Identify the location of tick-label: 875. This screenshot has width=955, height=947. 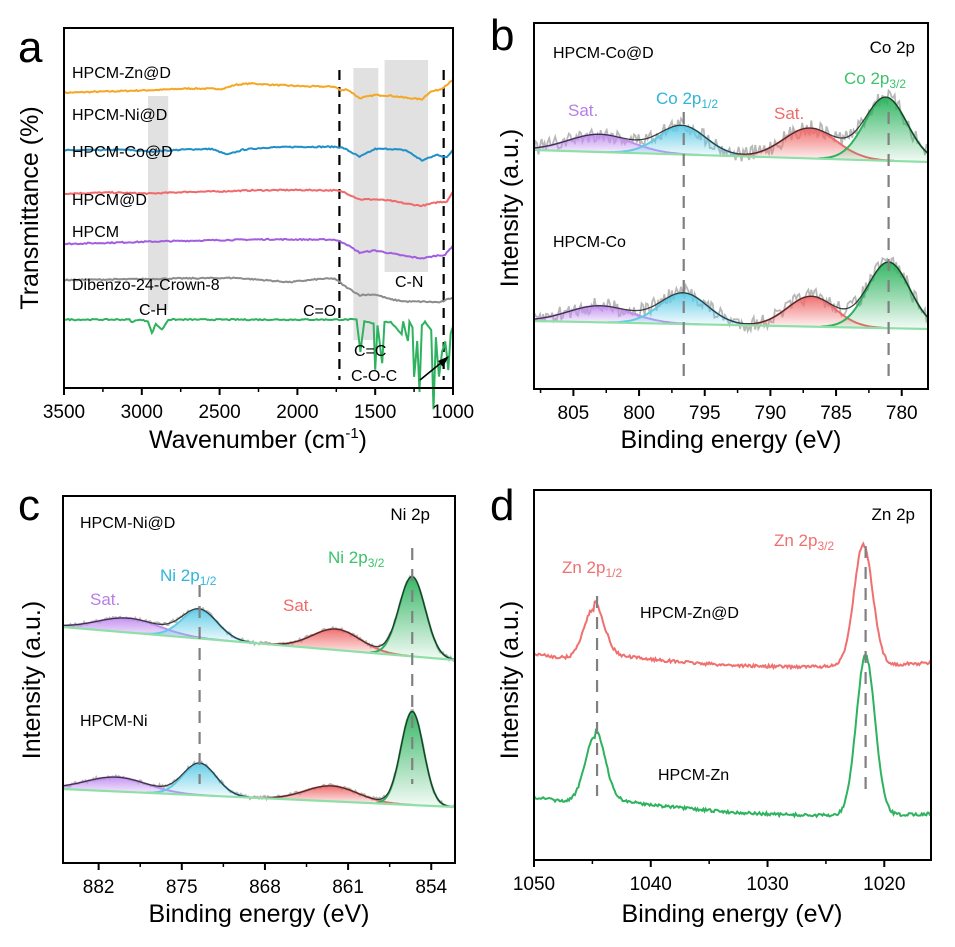
(182, 887).